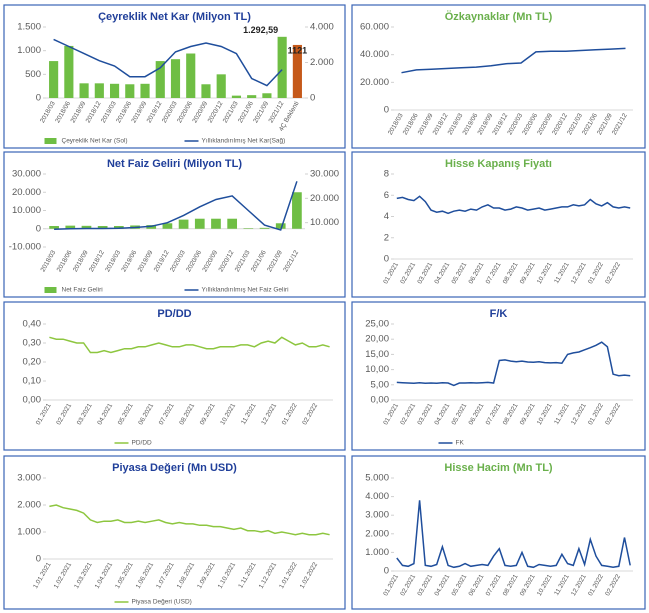 This screenshot has width=649, height=613. What do you see at coordinates (174, 314) in the screenshot?
I see `chart-title: PD/DD` at bounding box center [174, 314].